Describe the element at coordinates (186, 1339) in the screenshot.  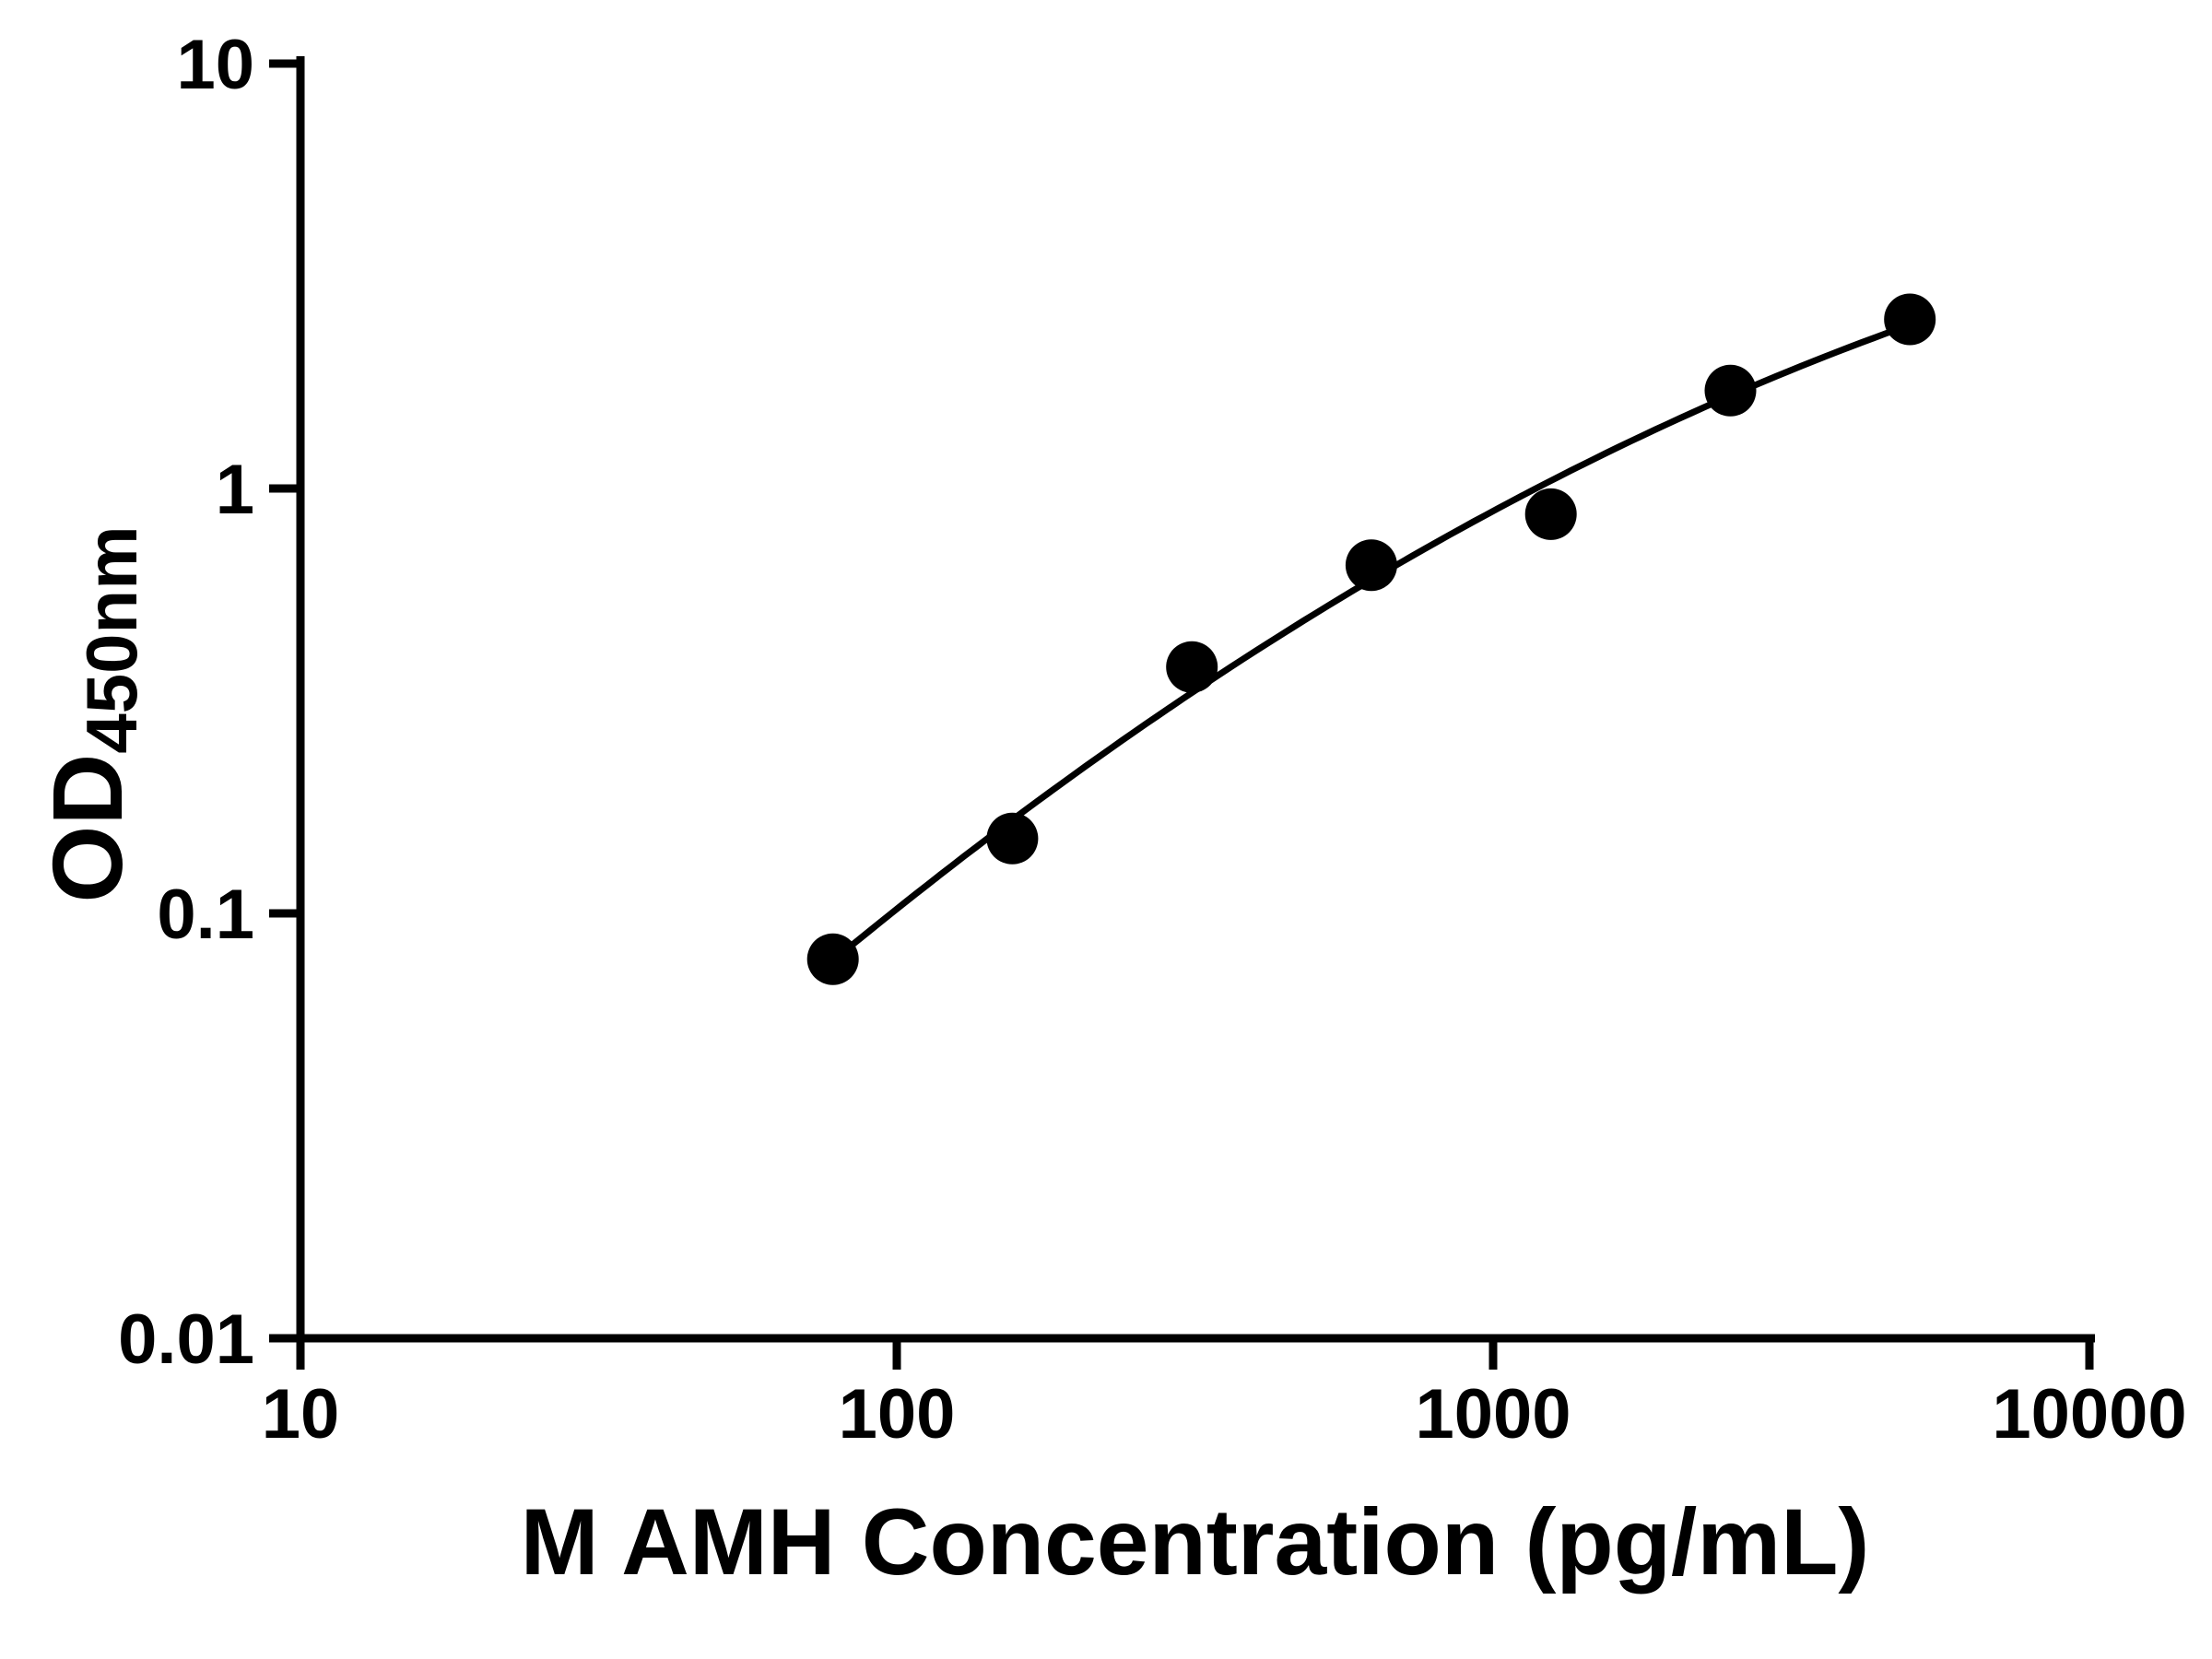
I see `y-tick-label: 0.01` at that location.